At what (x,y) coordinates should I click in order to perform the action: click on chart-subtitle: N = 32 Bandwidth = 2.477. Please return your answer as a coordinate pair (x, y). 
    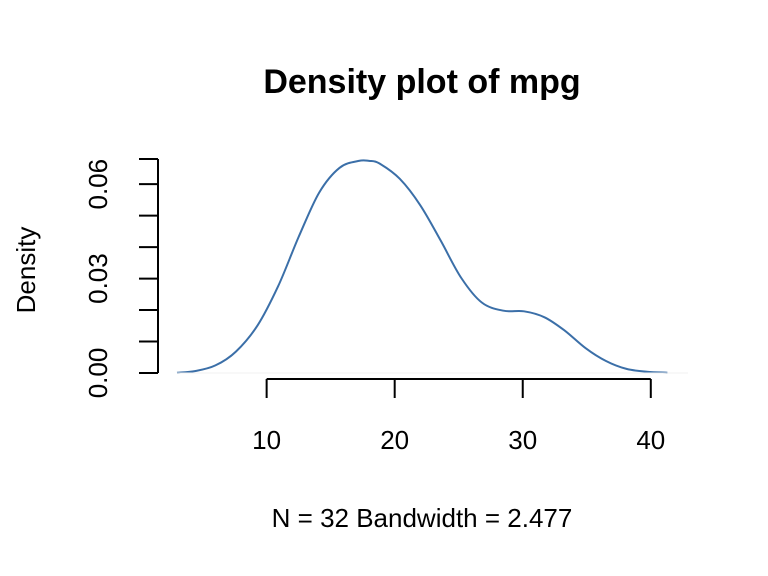
    Looking at the image, I should click on (422, 518).